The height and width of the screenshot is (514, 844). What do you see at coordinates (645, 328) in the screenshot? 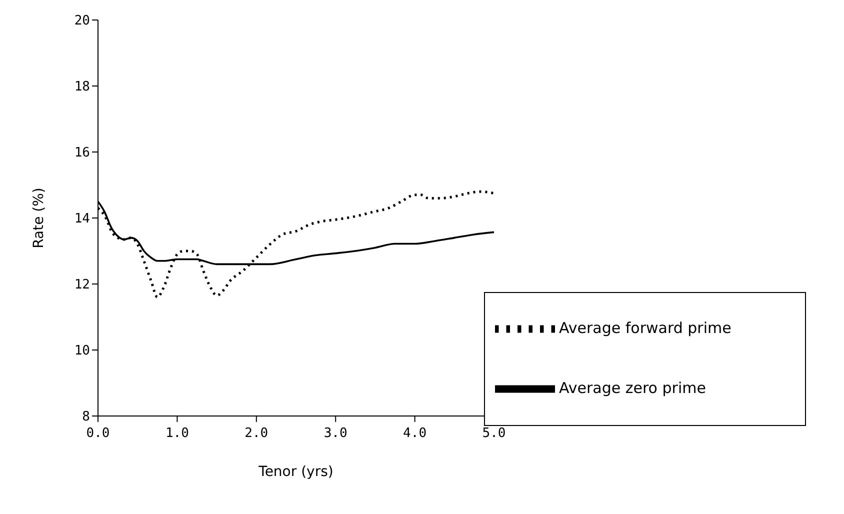
I see `legend-label: Average forward prime` at bounding box center [645, 328].